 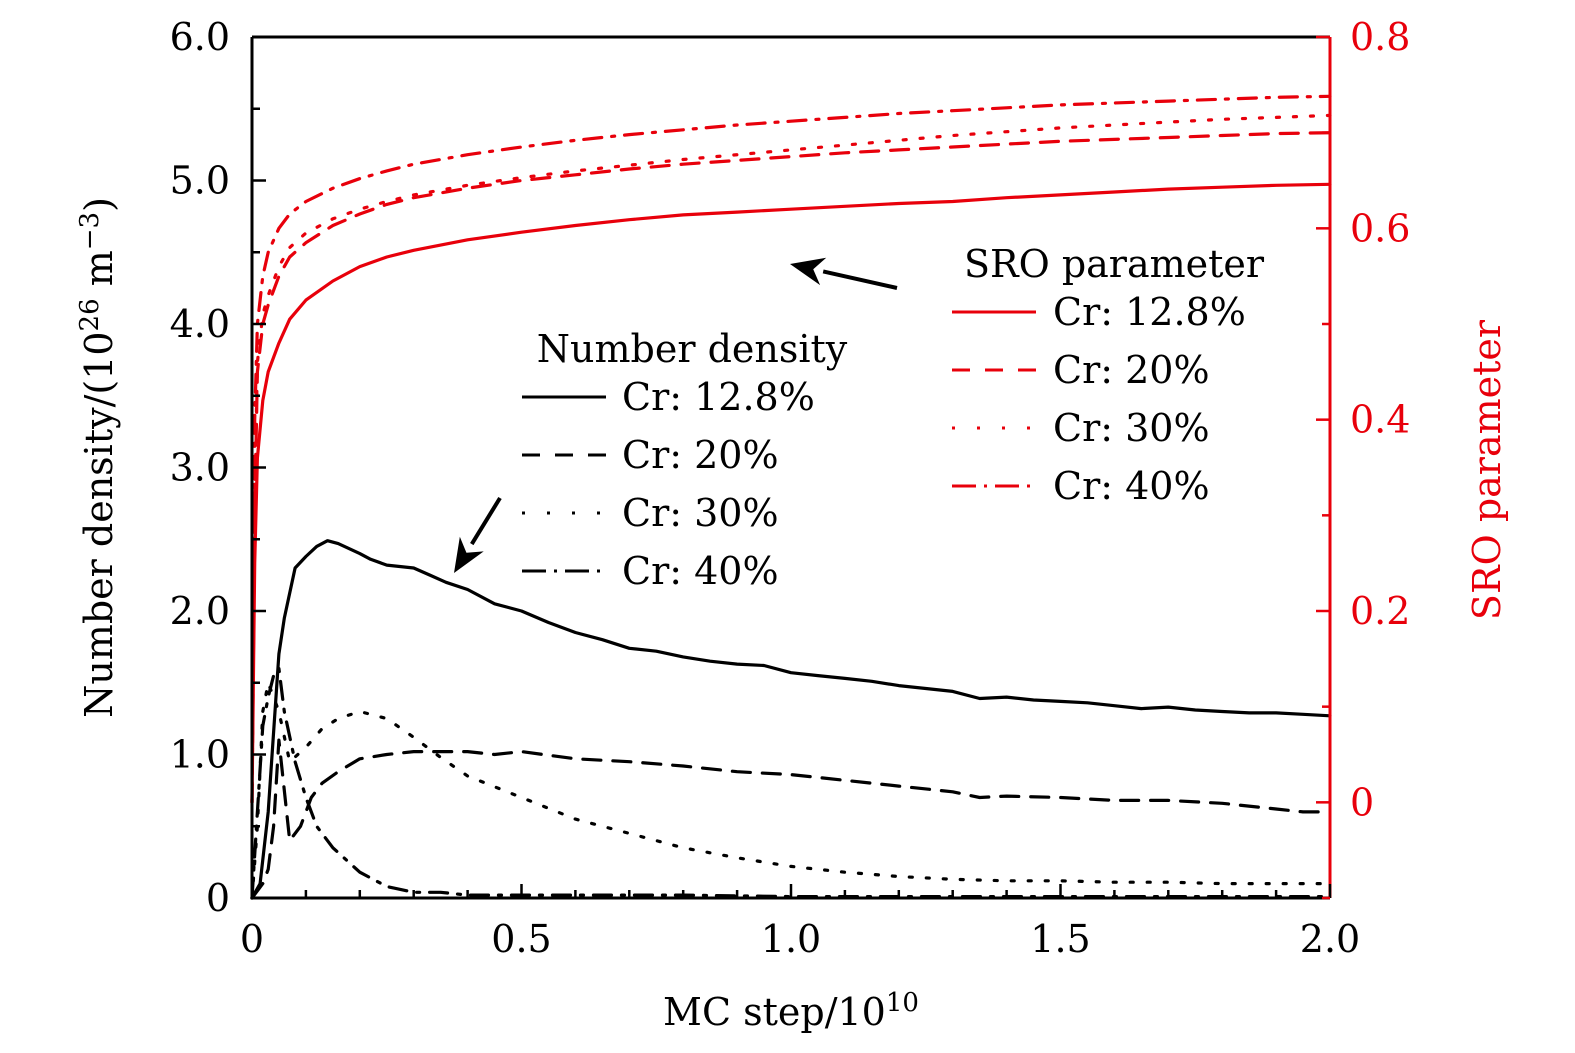 I want to click on x-axis-title: MC step/1010, so click(x=791, y=1011).